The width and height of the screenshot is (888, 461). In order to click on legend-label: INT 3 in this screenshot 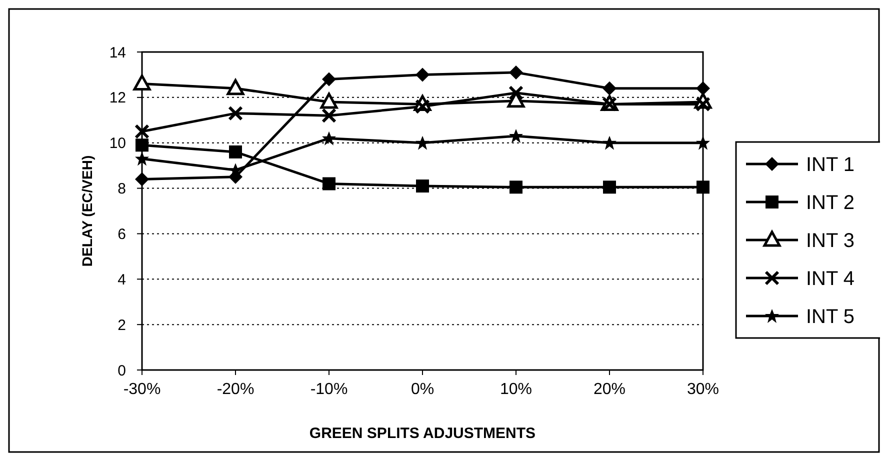, I will do `click(830, 241)`.